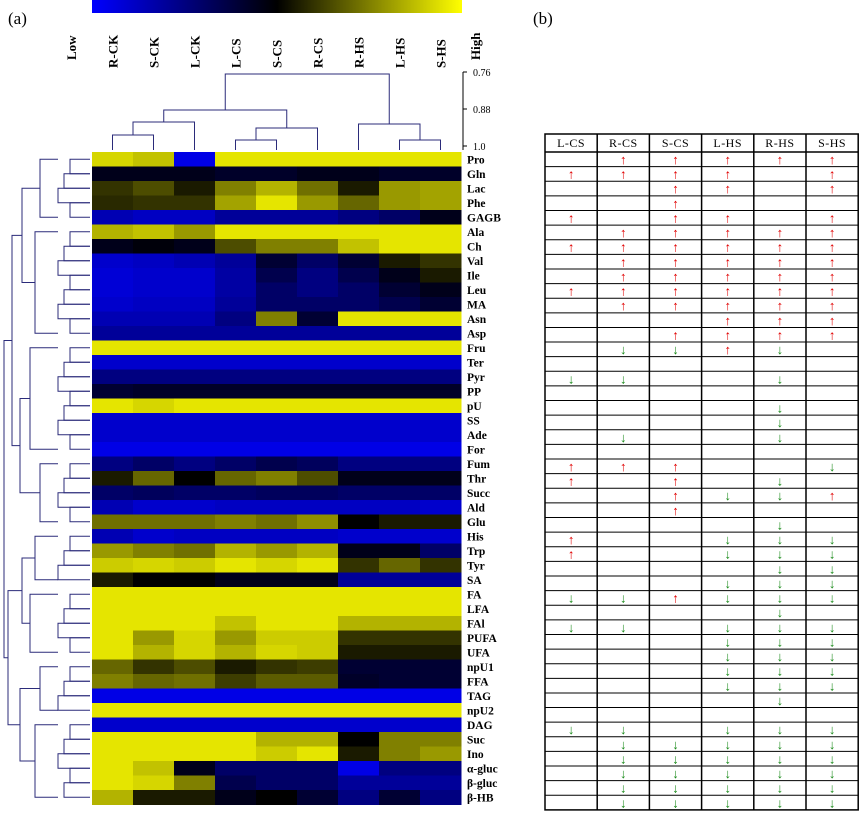 The height and width of the screenshot is (819, 859). Describe the element at coordinates (195, 754) in the screenshot. I see `heatmap-cell-Ino-L-CK` at that location.